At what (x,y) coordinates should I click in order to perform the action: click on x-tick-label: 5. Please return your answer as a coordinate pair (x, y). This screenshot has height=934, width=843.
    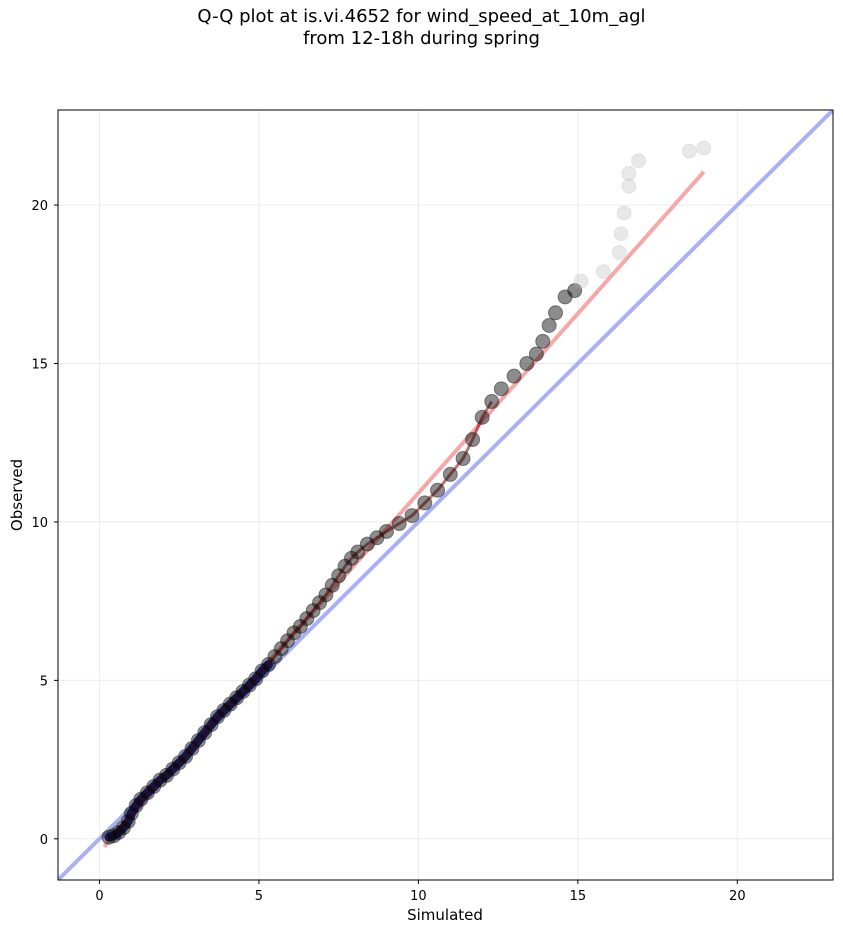
    Looking at the image, I should click on (259, 896).